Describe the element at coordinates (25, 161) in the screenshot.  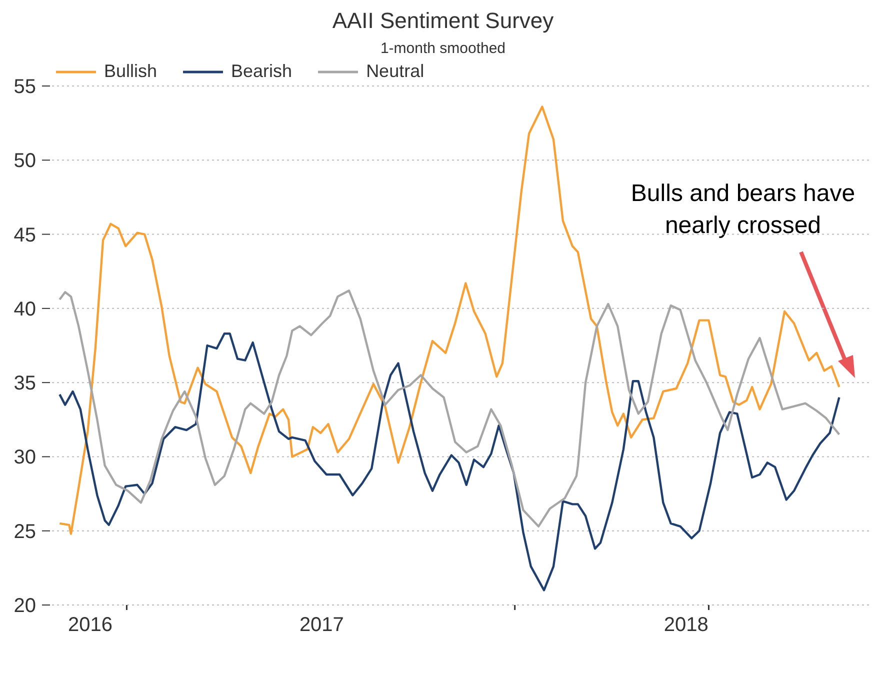
I see `y-tick-label: 50` at that location.